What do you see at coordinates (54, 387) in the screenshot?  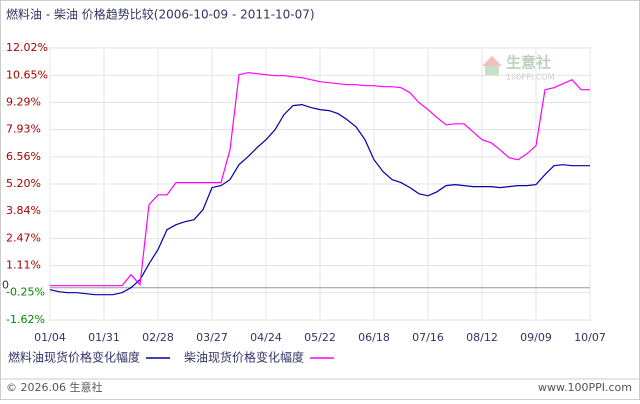 I see `footer-copyright: © 2026.06 生意社` at bounding box center [54, 387].